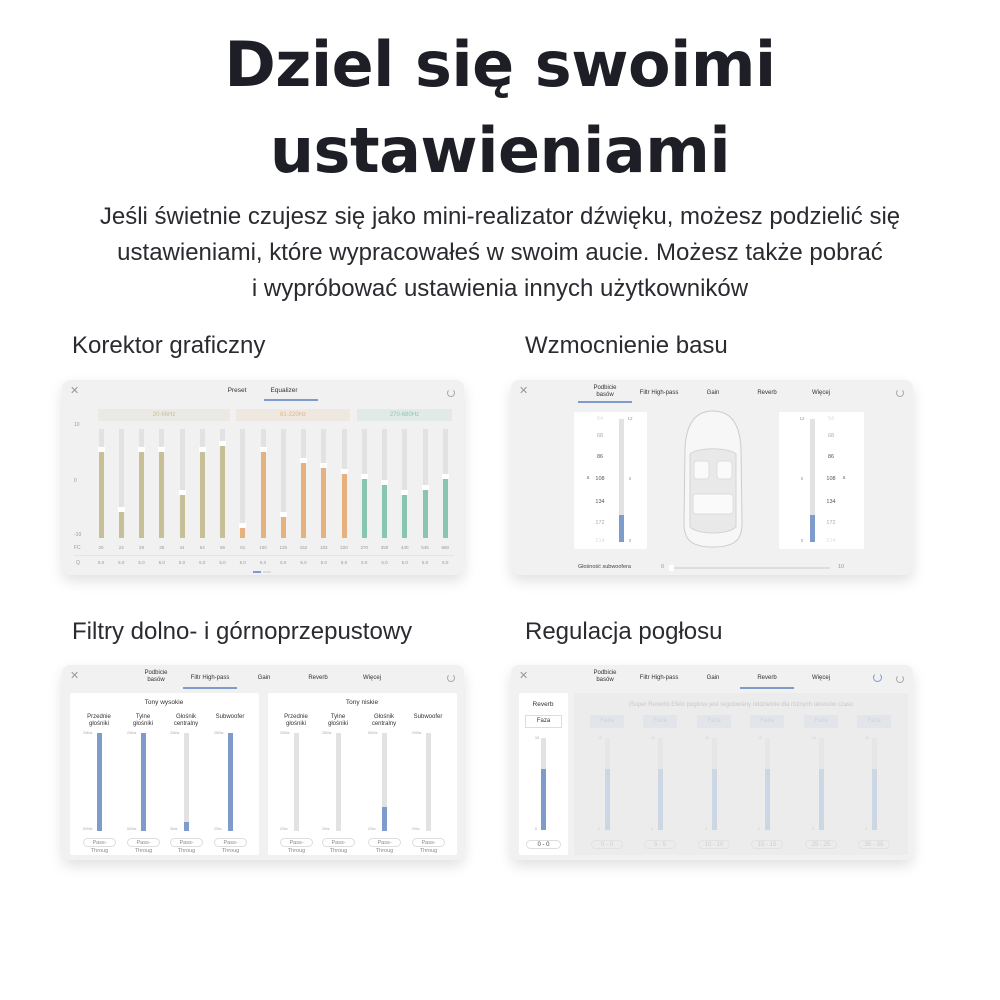  What do you see at coordinates (543, 784) in the screenshot?
I see `reverb-slider` at bounding box center [543, 784].